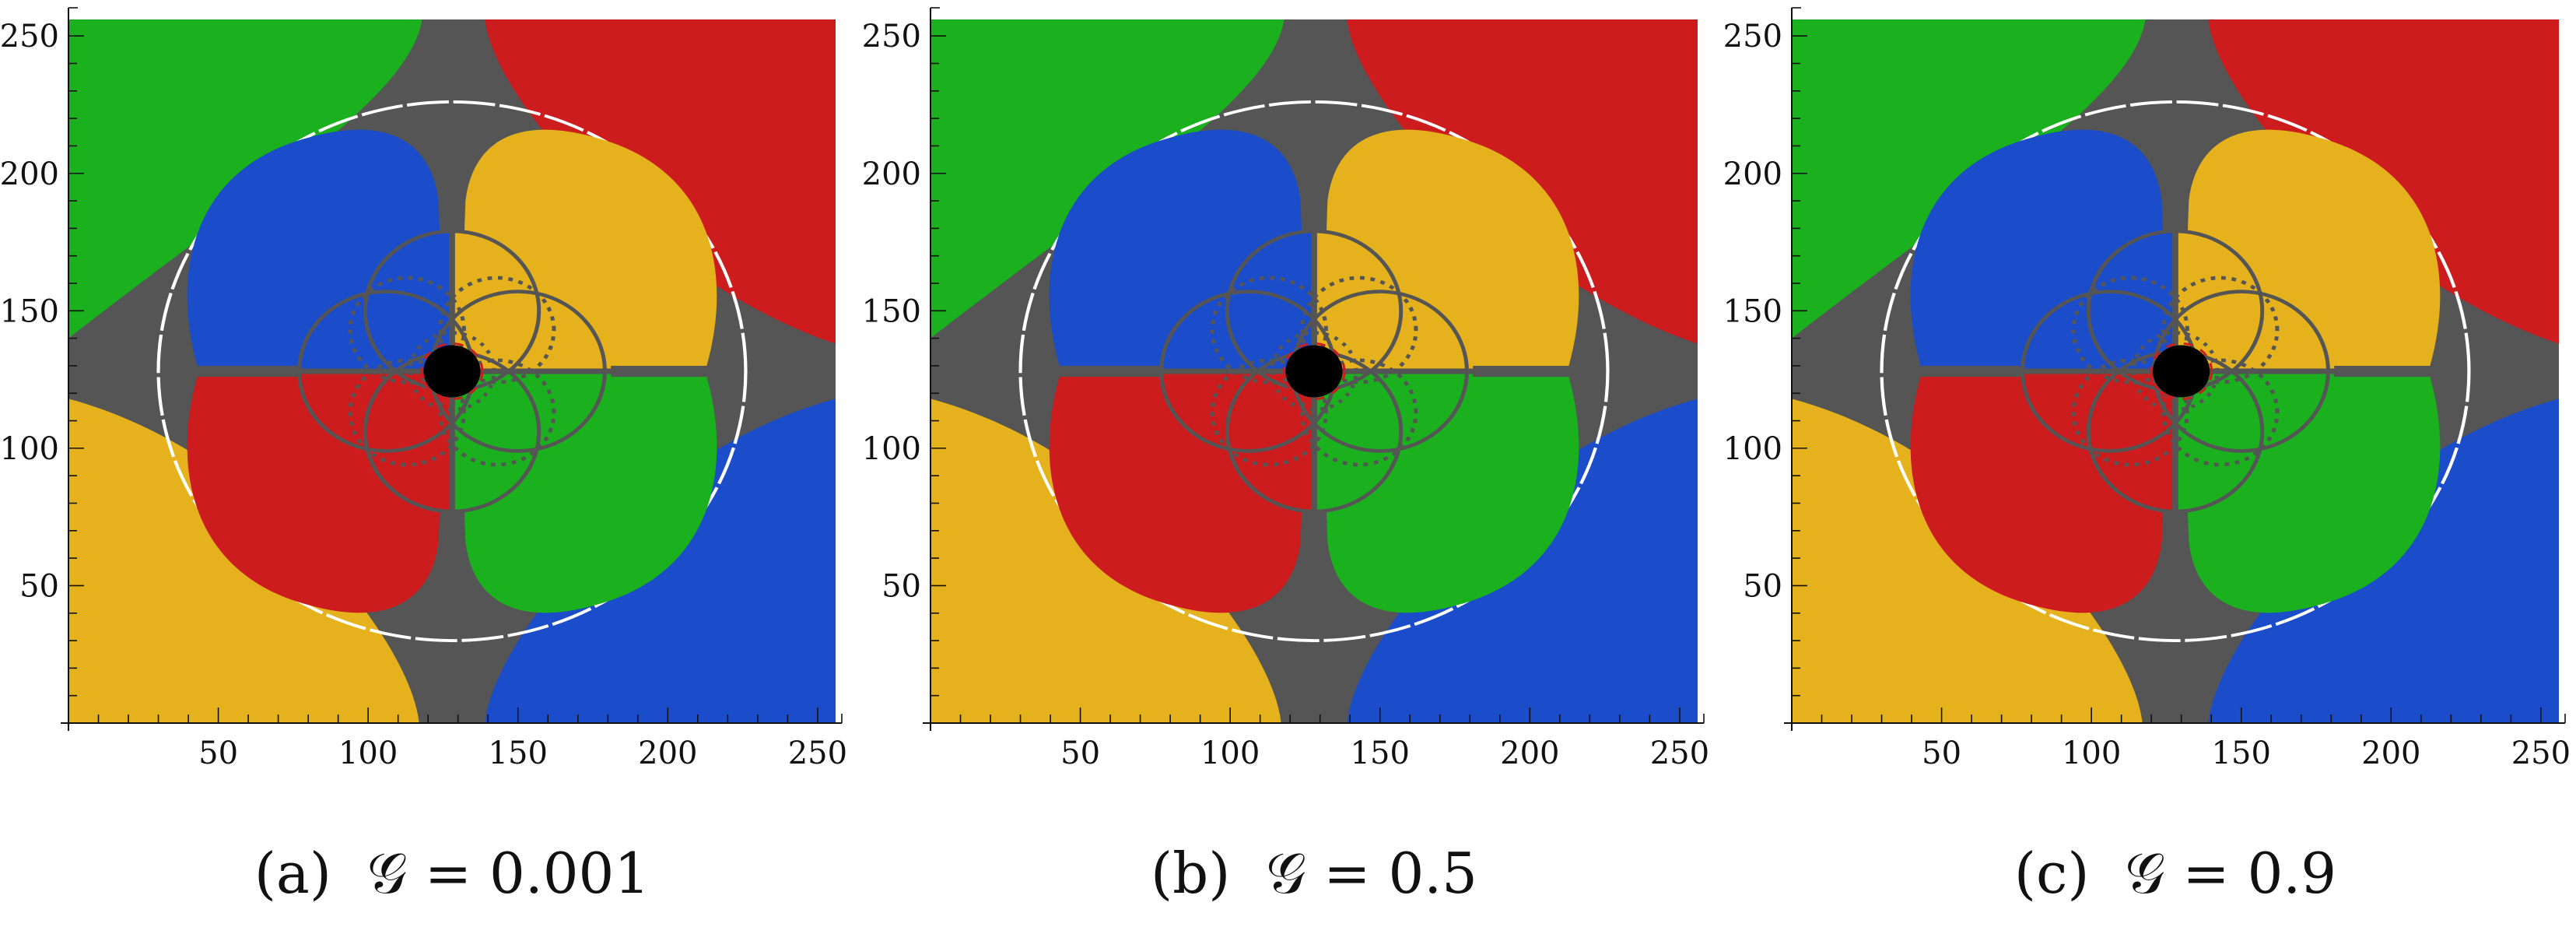 This screenshot has height=941, width=2576. What do you see at coordinates (1314, 874) in the screenshot?
I see `caption-b: (b) 𝒢 = 0.5` at bounding box center [1314, 874].